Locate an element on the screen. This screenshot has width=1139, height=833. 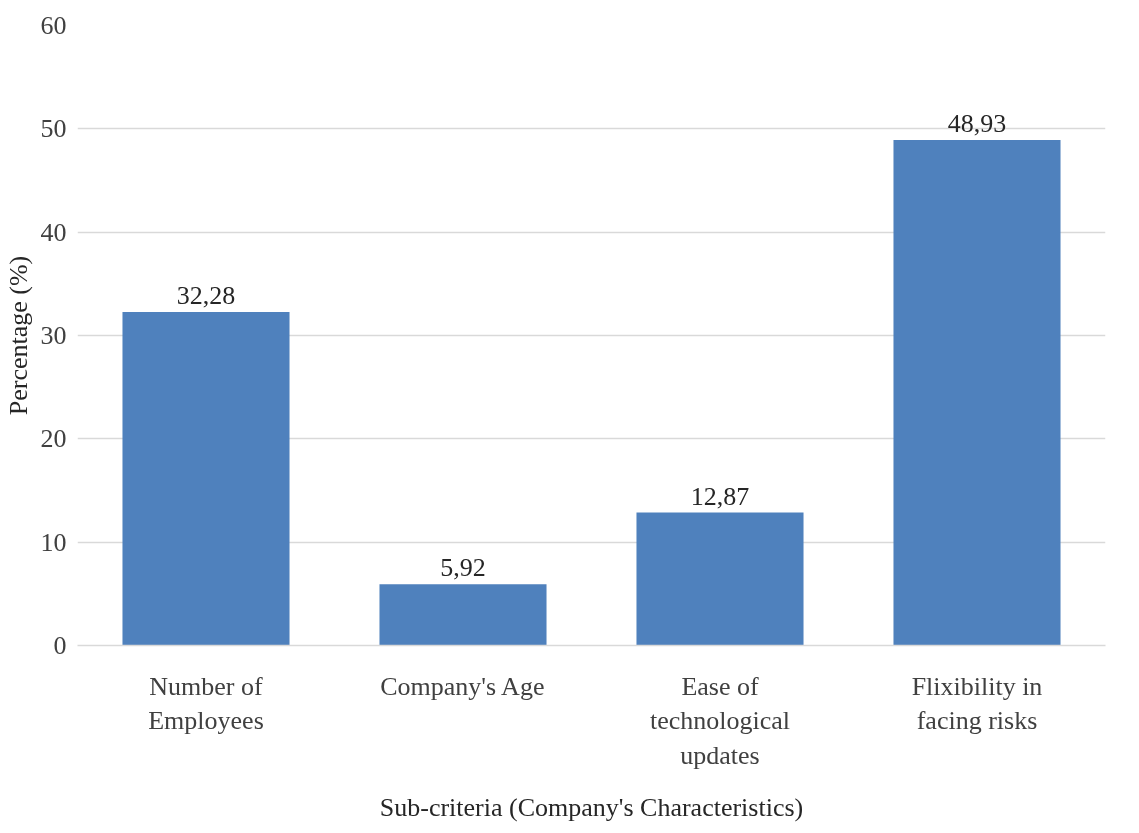
data-label: 5,92 is located at coordinates (463, 568).